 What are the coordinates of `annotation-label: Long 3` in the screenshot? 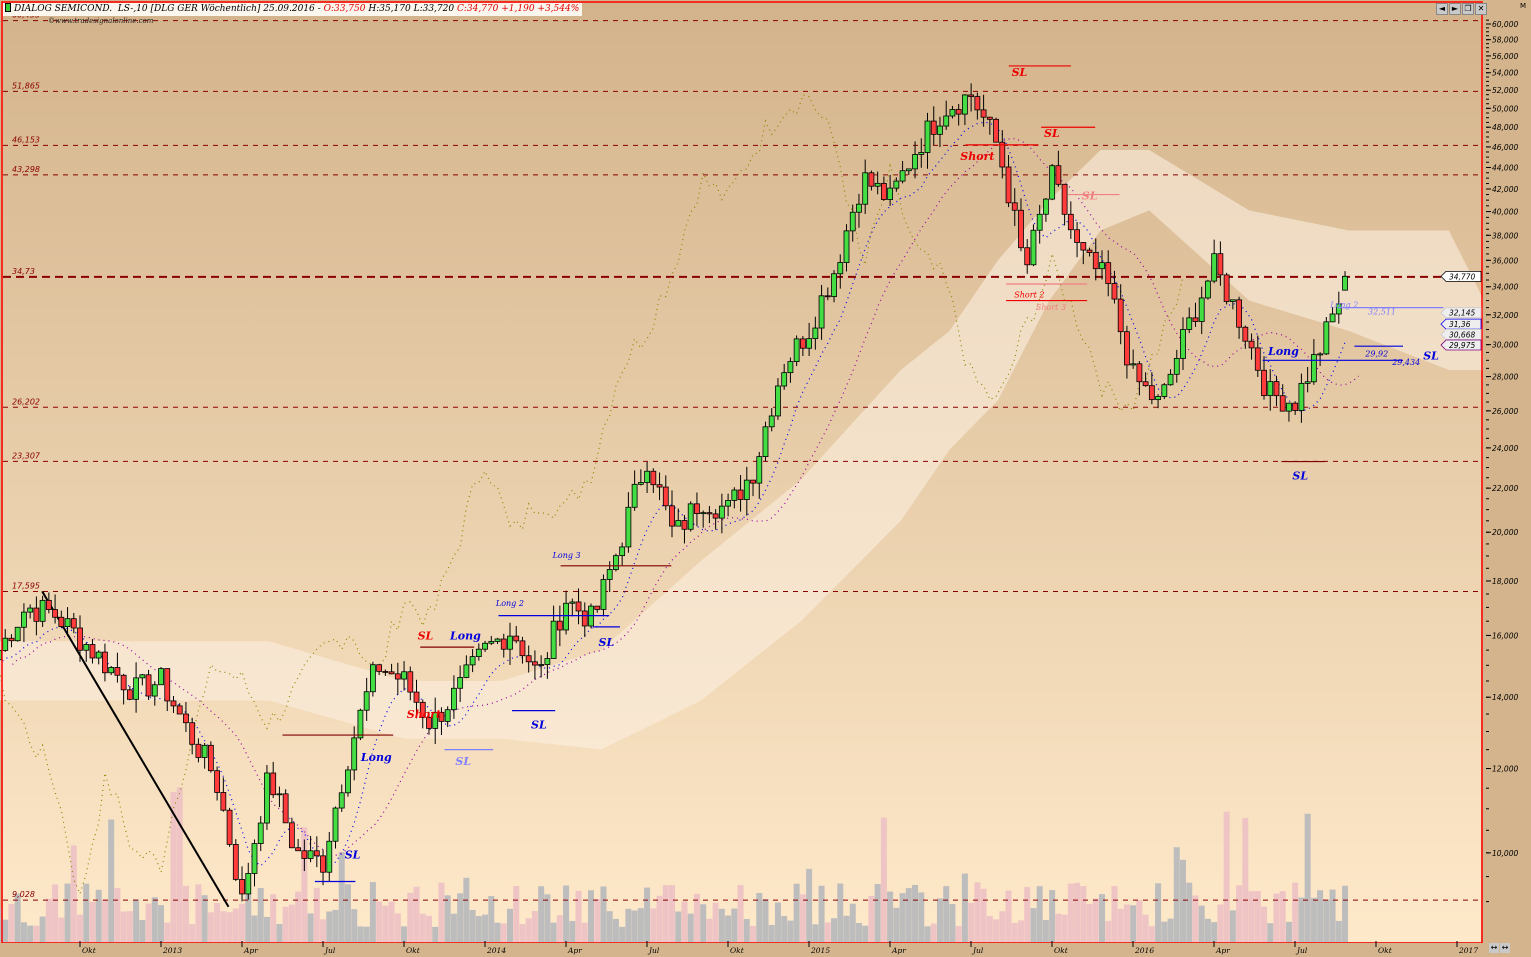 It's located at (566, 555).